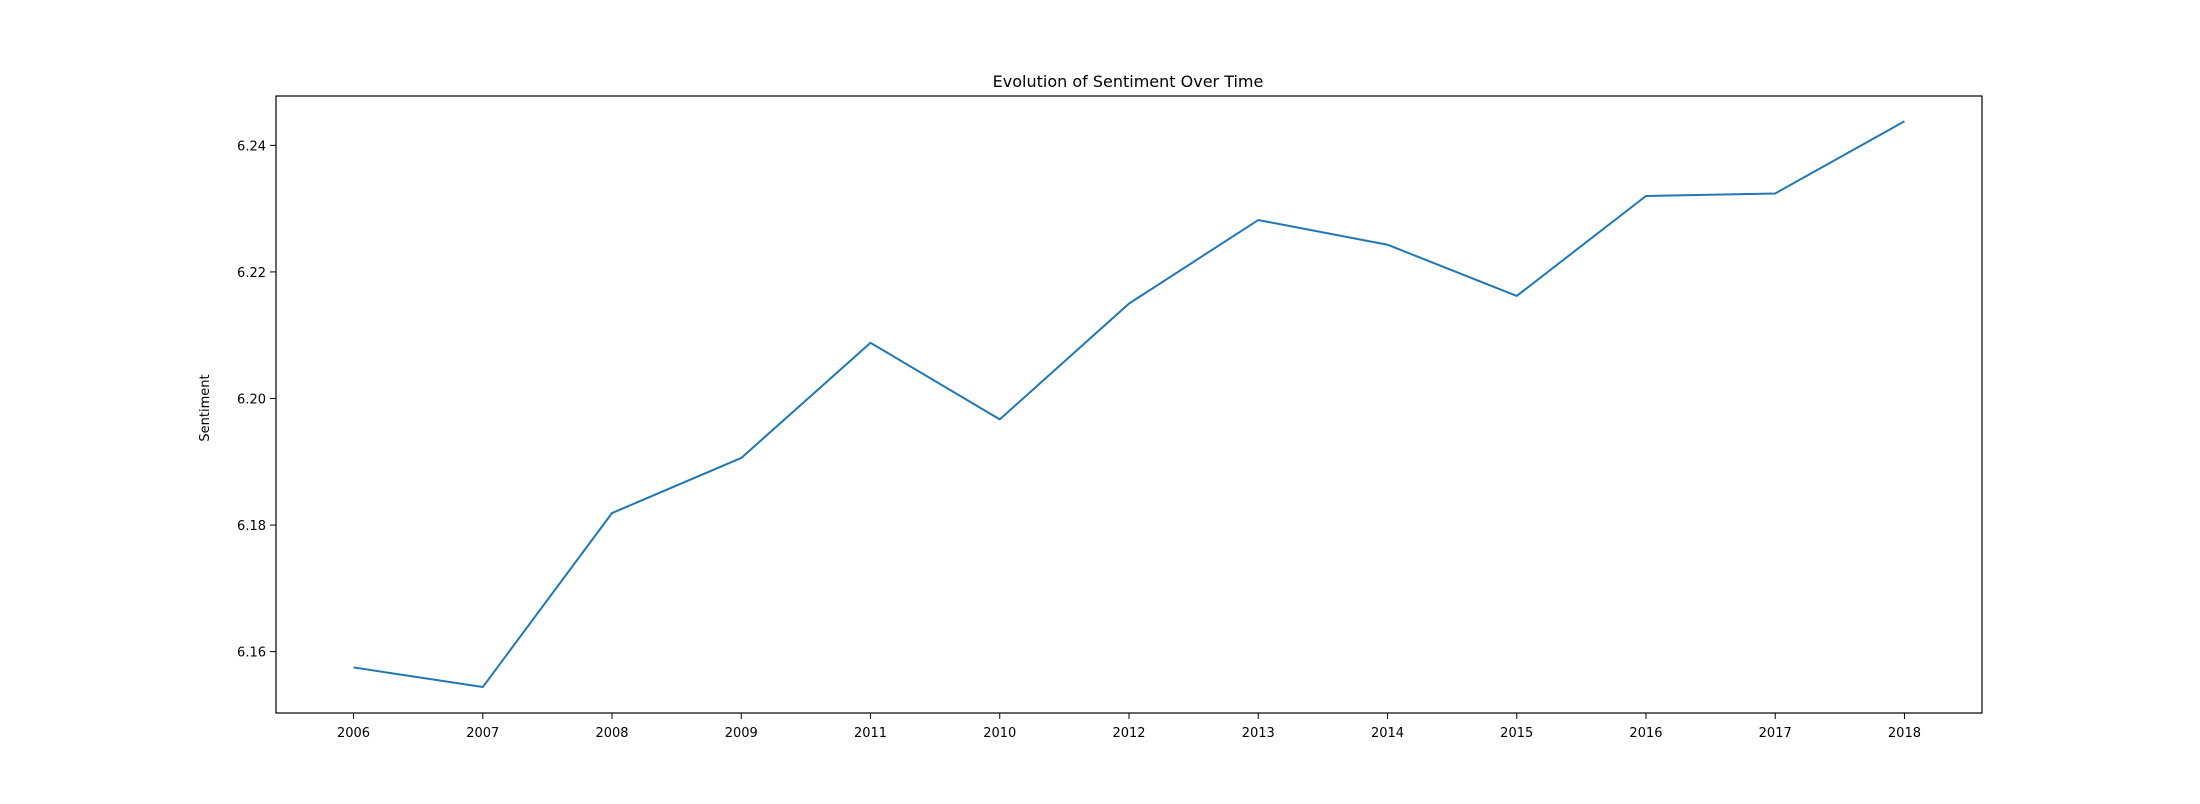  I want to click on x-tick-label: 2018, so click(1904, 733).